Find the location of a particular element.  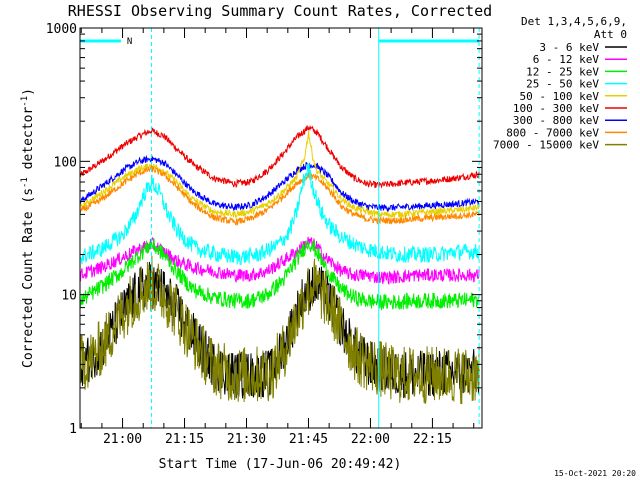

series-line-100-300-kev is located at coordinates (280, 156).